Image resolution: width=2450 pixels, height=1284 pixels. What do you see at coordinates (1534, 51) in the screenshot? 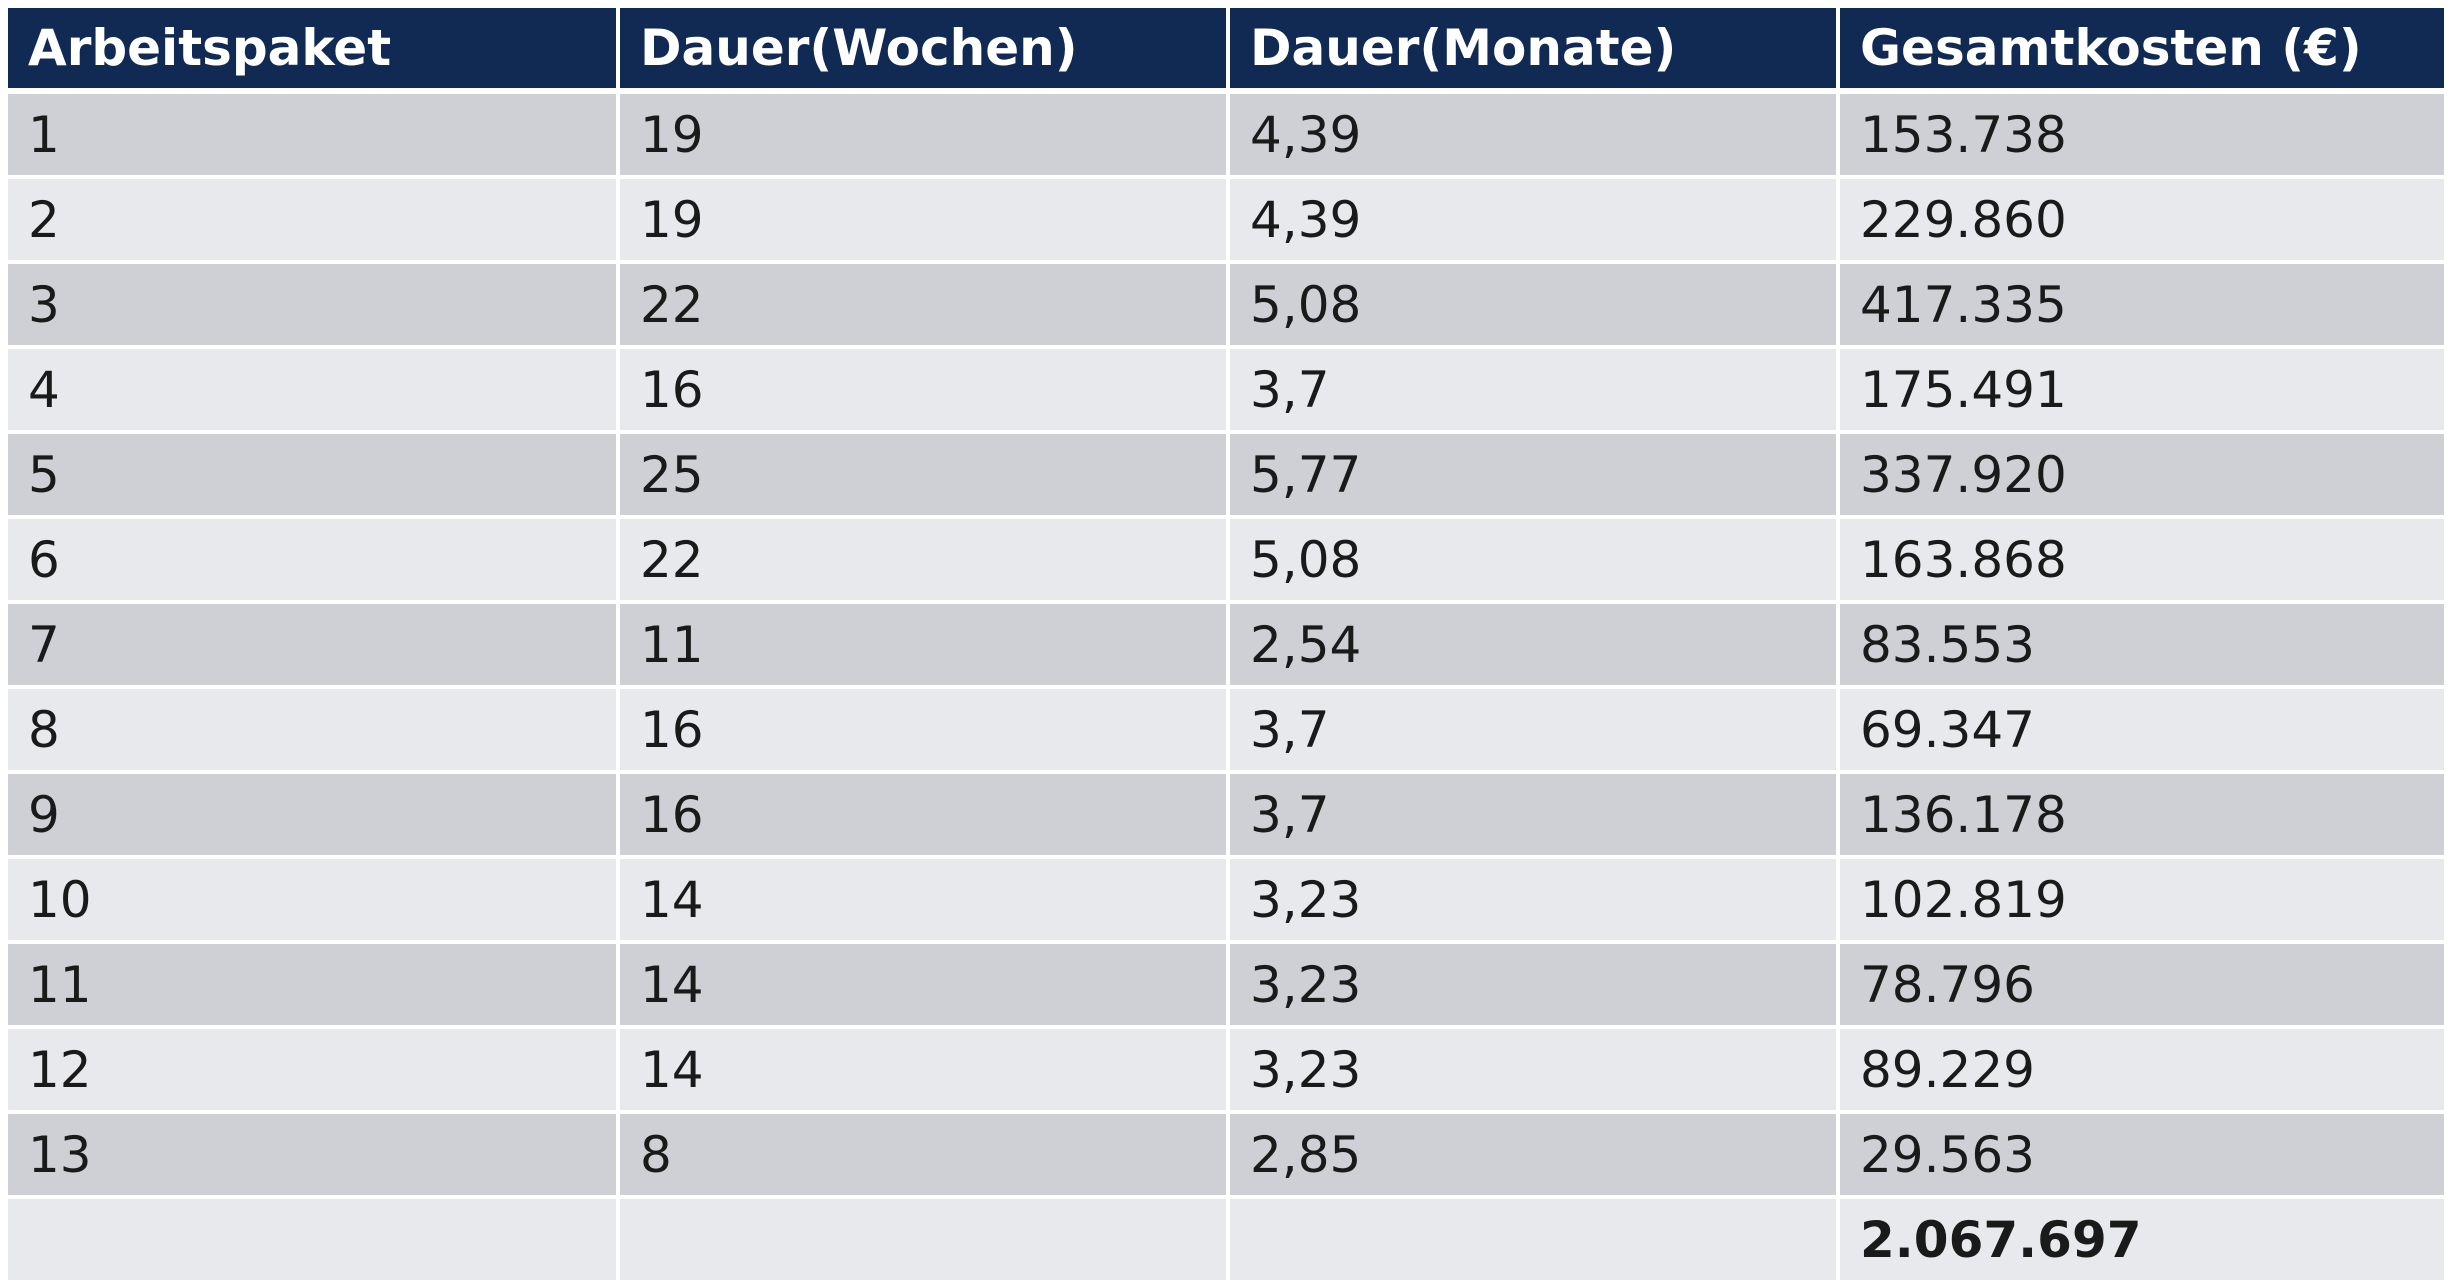
I see `column-header-dauer-monate: Dauer(Monate)` at bounding box center [1534, 51].